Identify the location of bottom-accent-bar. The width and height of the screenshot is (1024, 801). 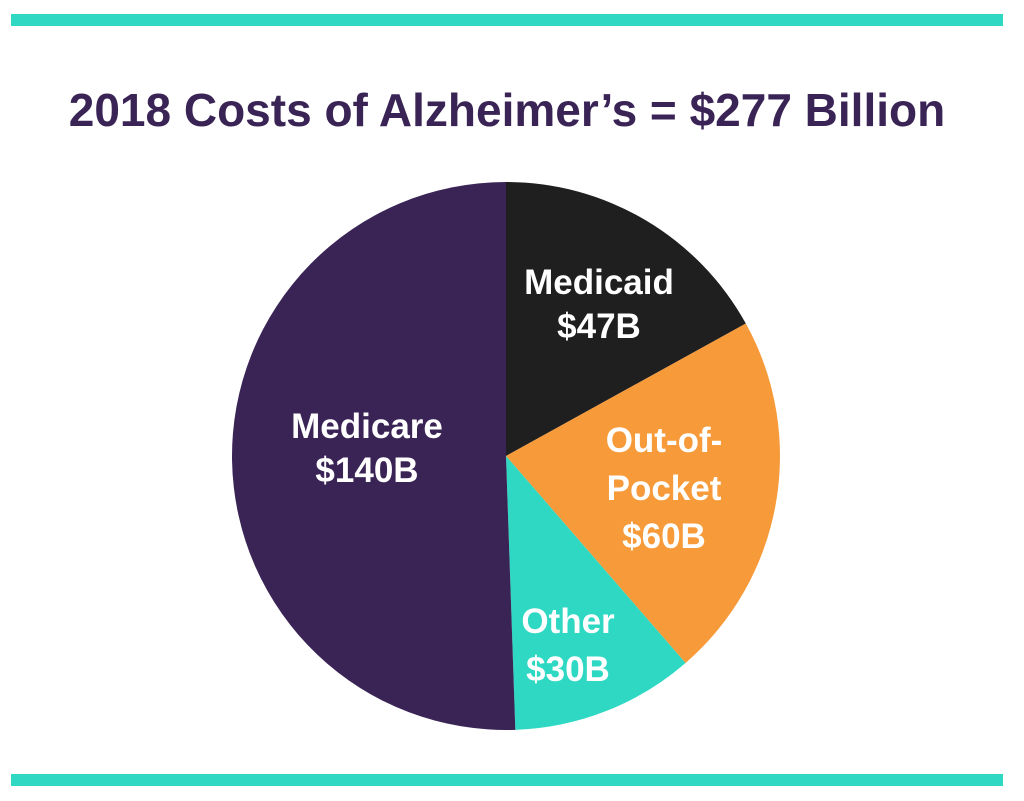
(507, 780).